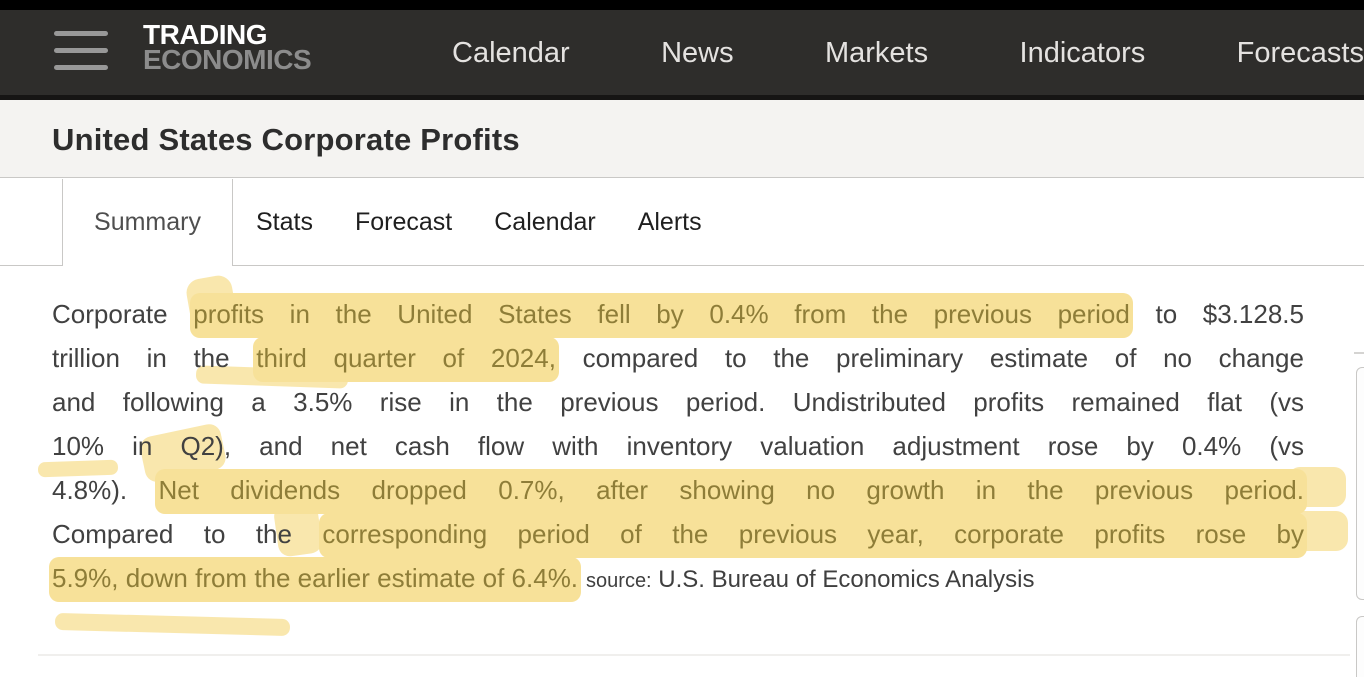 Image resolution: width=1364 pixels, height=677 pixels. I want to click on highlighted-text: third quarter of 2024,, so click(406, 359).